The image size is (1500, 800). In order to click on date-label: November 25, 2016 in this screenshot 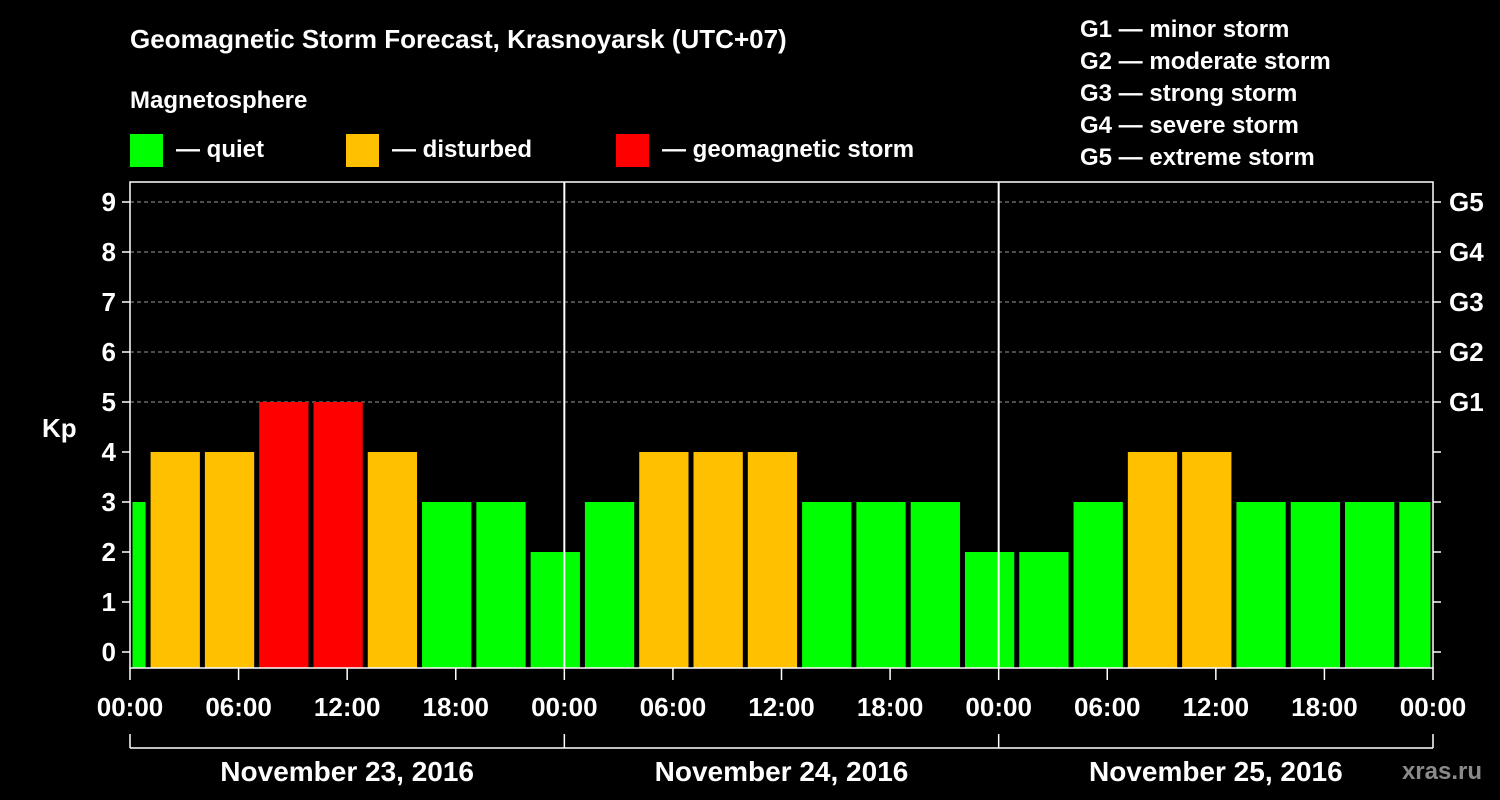, I will do `click(1216, 771)`.